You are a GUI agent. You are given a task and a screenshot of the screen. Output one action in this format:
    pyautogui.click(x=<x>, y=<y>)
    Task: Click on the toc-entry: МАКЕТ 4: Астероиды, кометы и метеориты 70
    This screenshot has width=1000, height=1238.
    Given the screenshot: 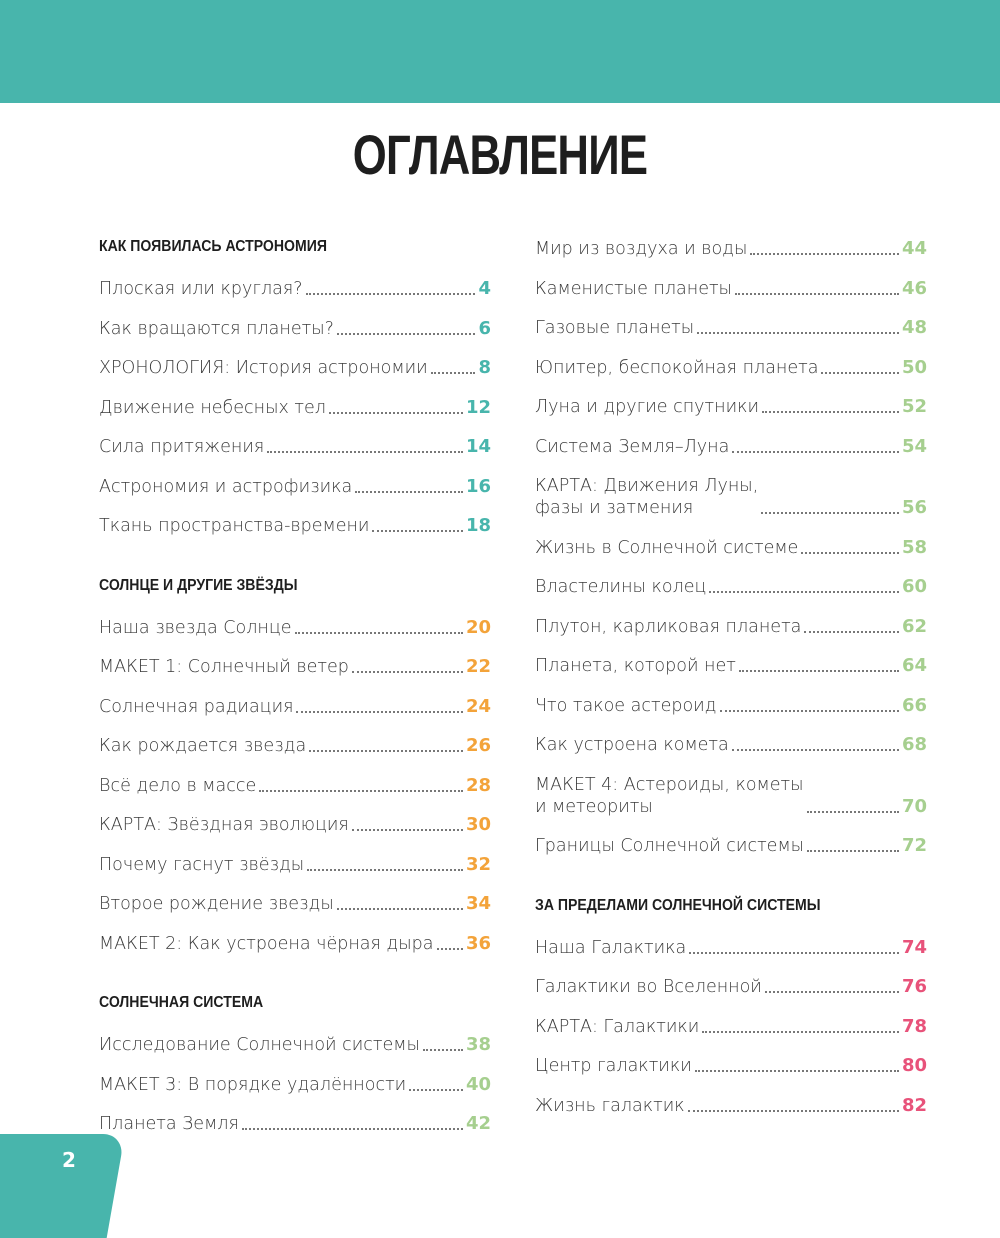 What is the action you would take?
    pyautogui.click(x=731, y=797)
    